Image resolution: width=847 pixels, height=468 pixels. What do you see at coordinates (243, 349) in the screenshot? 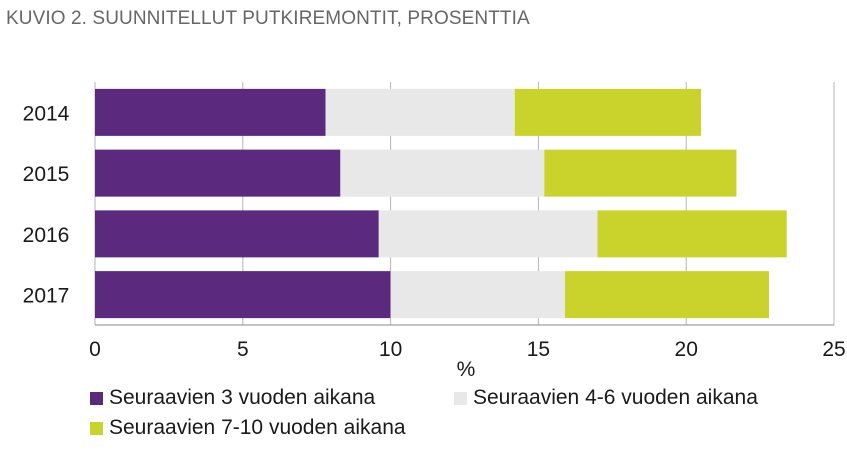
I see `x-tick-label-5: 5` at bounding box center [243, 349].